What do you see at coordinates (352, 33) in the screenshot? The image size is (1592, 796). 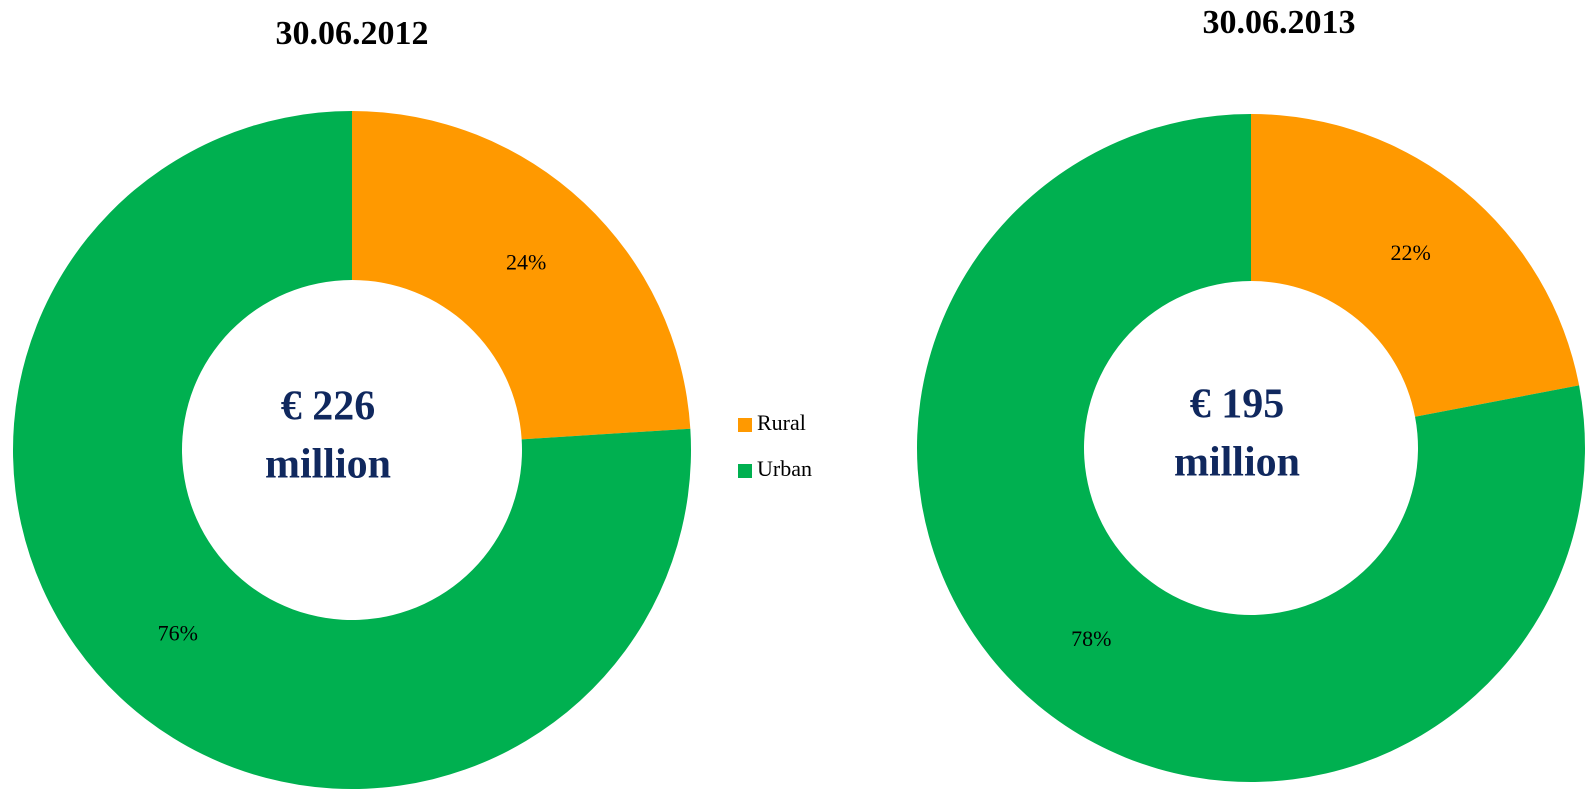 I see `chart-title: 30.06.2012` at bounding box center [352, 33].